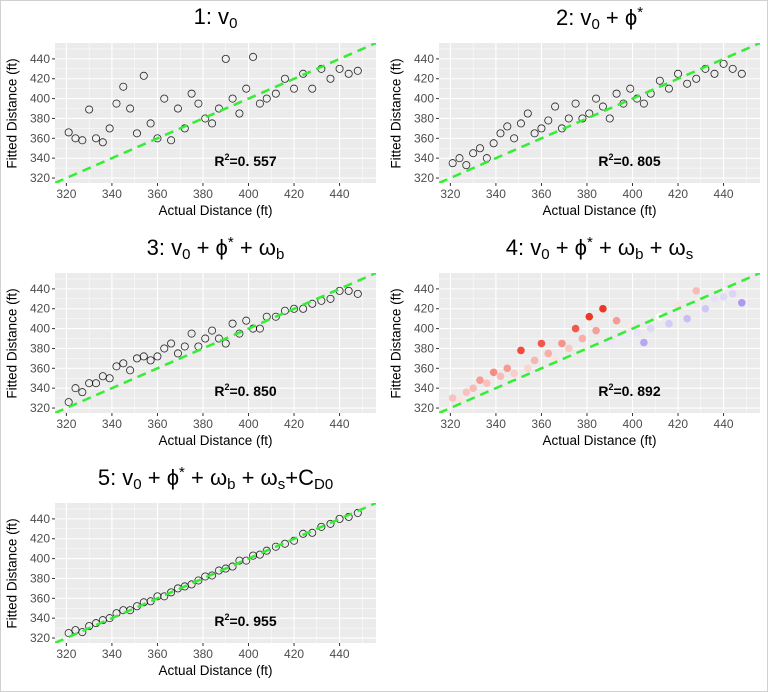  What do you see at coordinates (12, 343) in the screenshot?
I see `y-axis-title: Fitted Distance (ft)` at bounding box center [12, 343].